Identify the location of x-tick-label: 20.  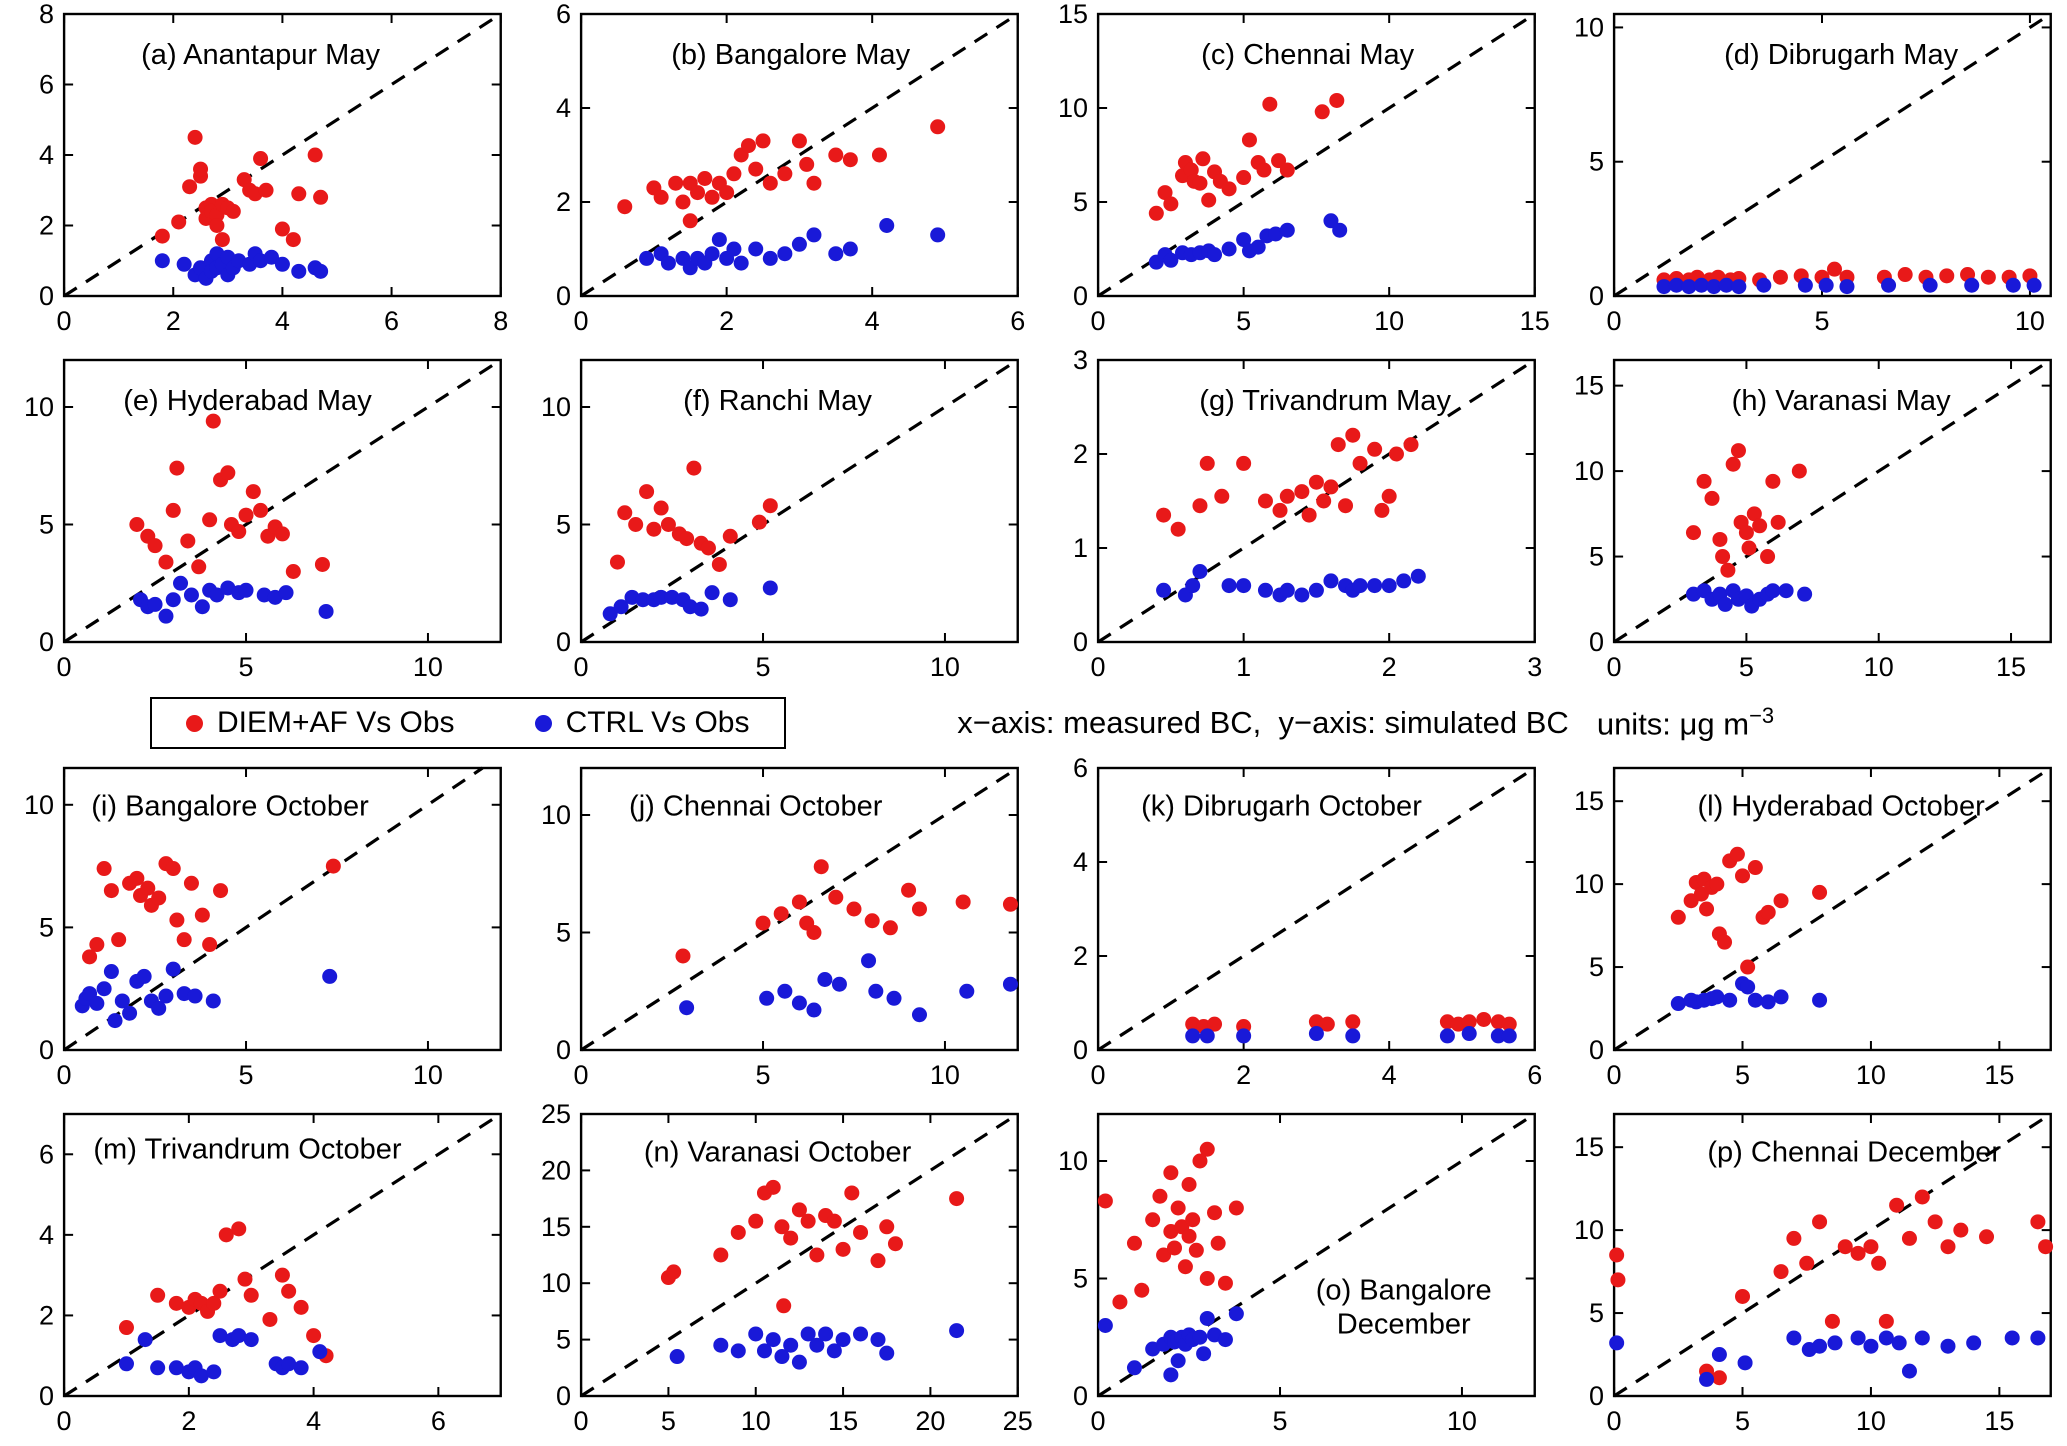
(930, 1421).